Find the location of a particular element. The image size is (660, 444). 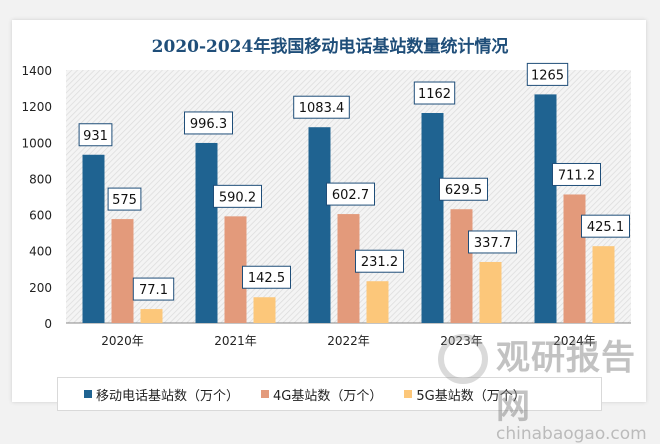

legend-item: 移动电话基站数（万个） is located at coordinates (161, 394).